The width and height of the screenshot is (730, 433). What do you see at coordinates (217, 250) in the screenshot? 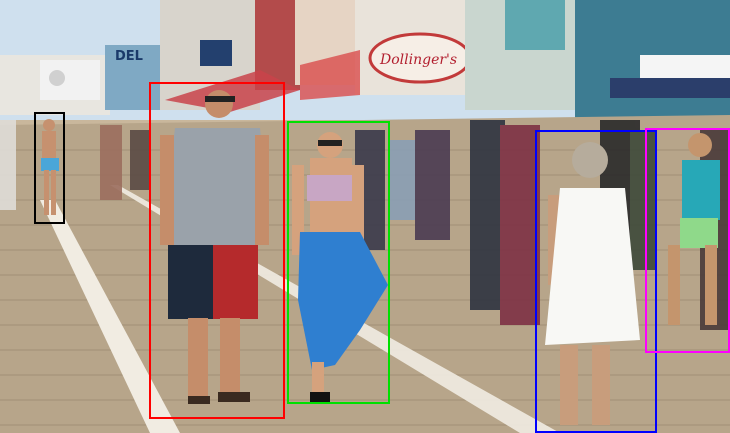
I see `bbox-person-man-gray-shirt` at bounding box center [217, 250].